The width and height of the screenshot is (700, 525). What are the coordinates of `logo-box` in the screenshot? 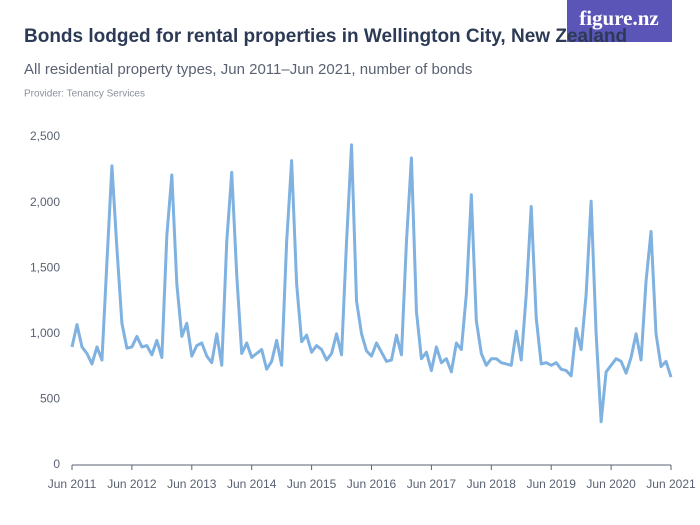 It's located at (619, 21).